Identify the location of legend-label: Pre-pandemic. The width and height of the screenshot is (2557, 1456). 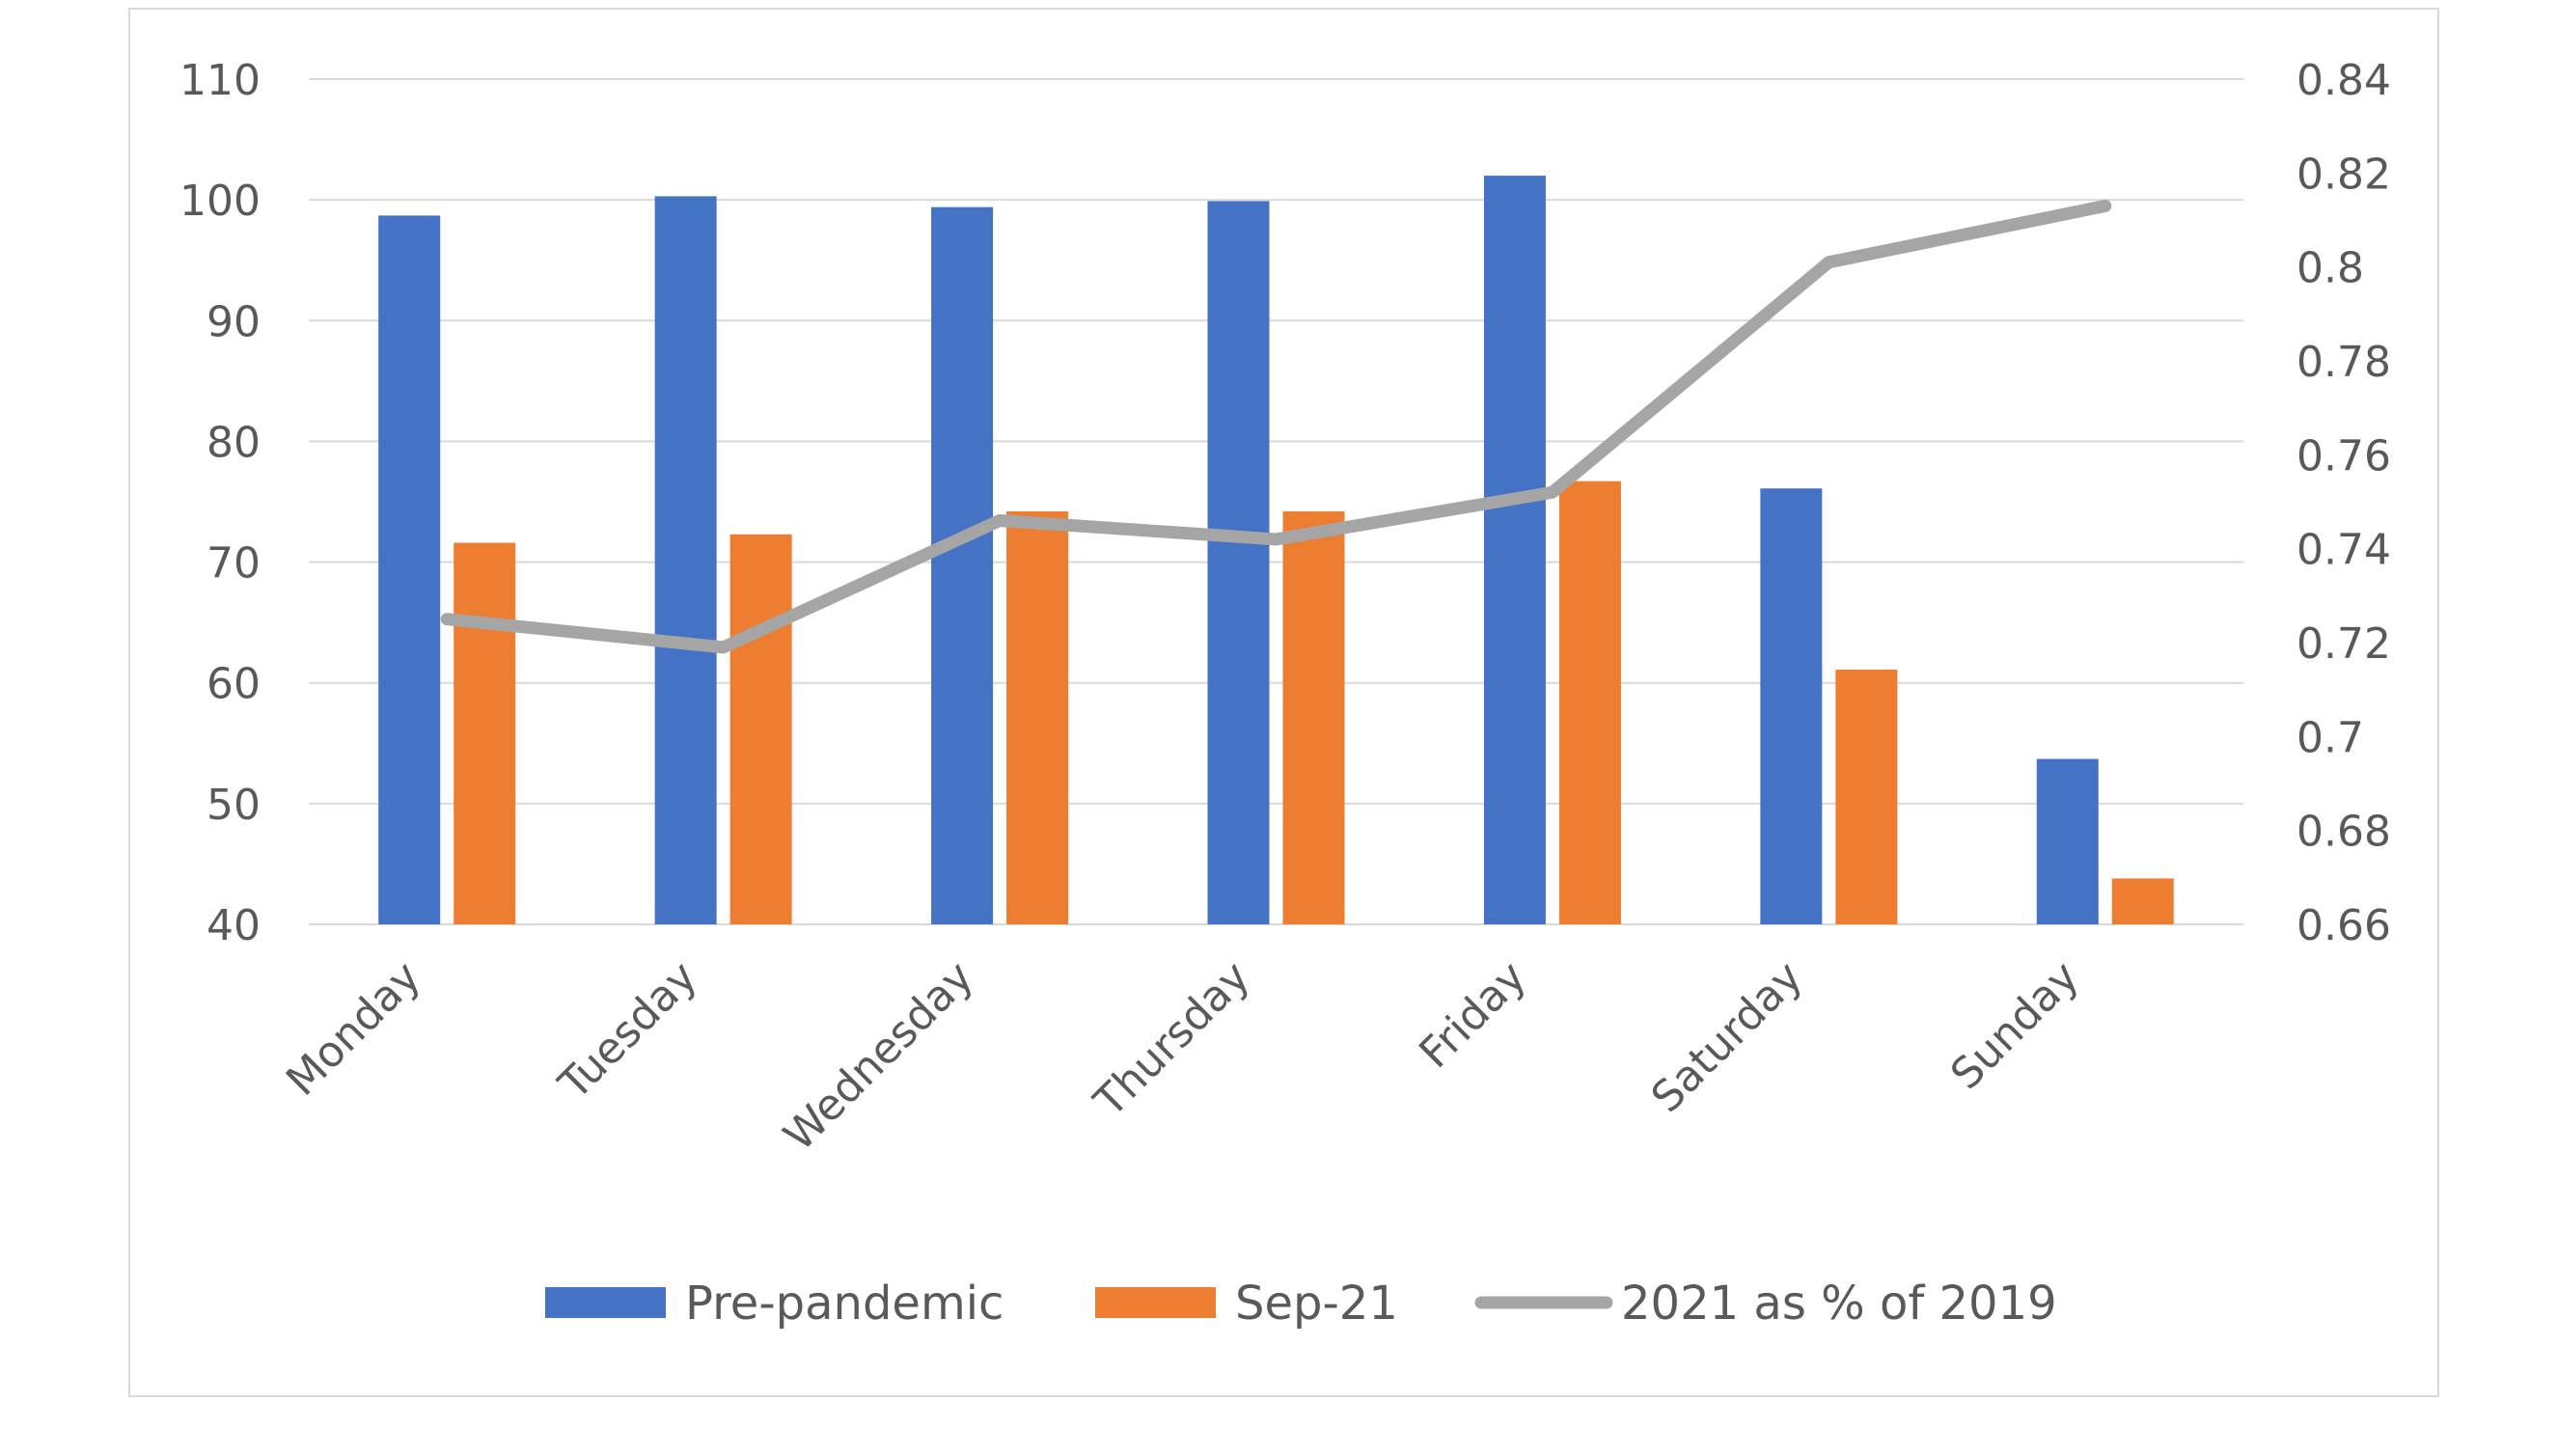
(844, 1304).